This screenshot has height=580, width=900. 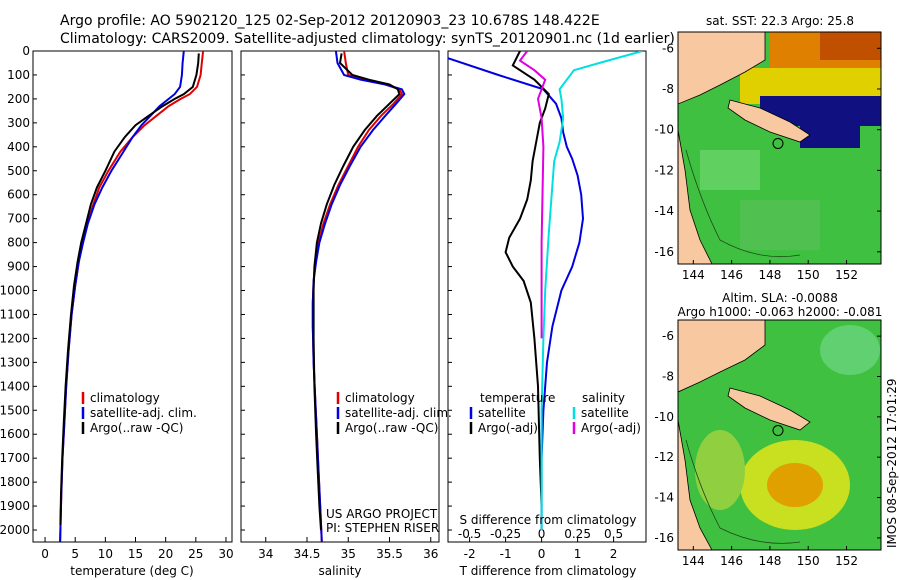 I want to click on t-difference-axis-label: T difference from climatology, so click(x=548, y=571).